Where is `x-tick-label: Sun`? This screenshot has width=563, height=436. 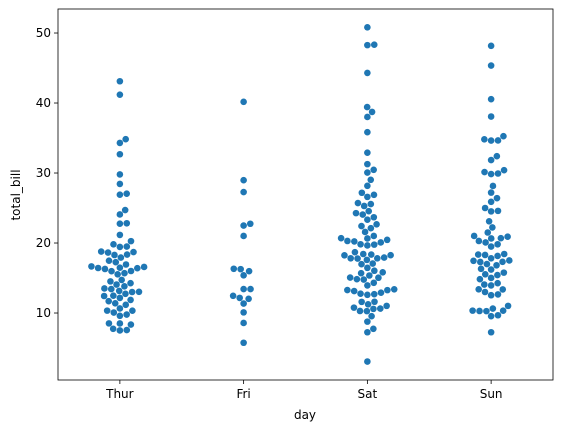 x-tick-label: Sun is located at coordinates (491, 394).